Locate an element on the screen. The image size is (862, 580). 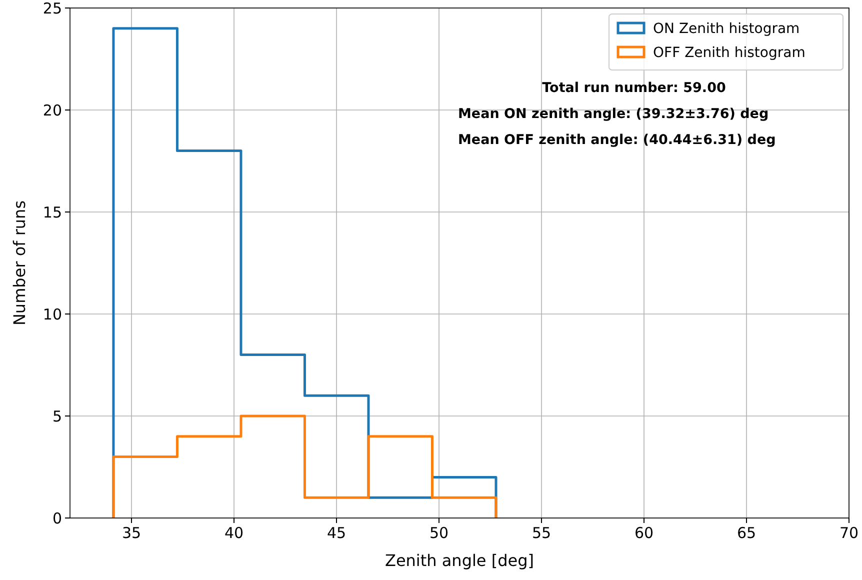
y-tick-label: 20 is located at coordinates (52, 110).